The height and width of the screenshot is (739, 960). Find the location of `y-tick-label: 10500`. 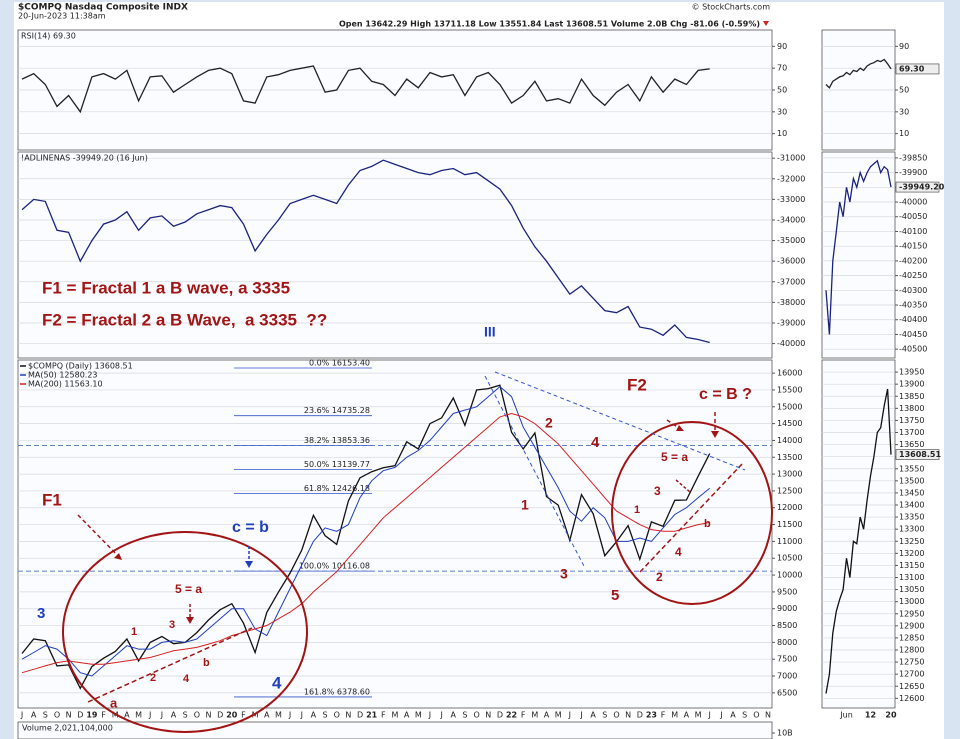

y-tick-label: 10500 is located at coordinates (789, 558).